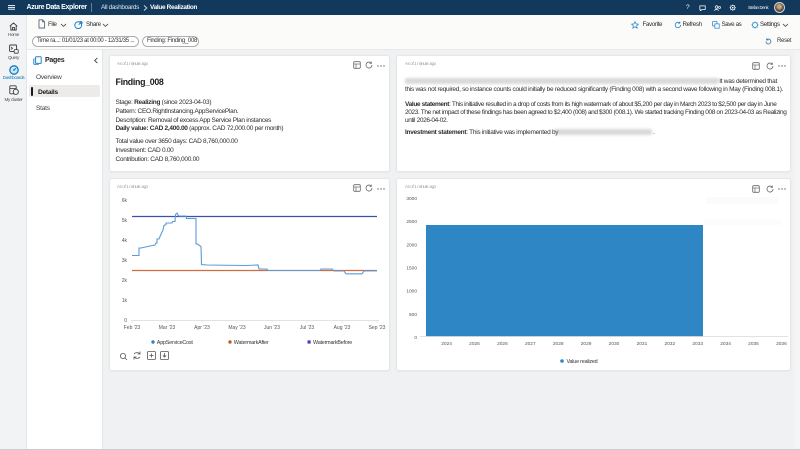  What do you see at coordinates (642, 344) in the screenshot?
I see `svg-text: 2031` at bounding box center [642, 344].